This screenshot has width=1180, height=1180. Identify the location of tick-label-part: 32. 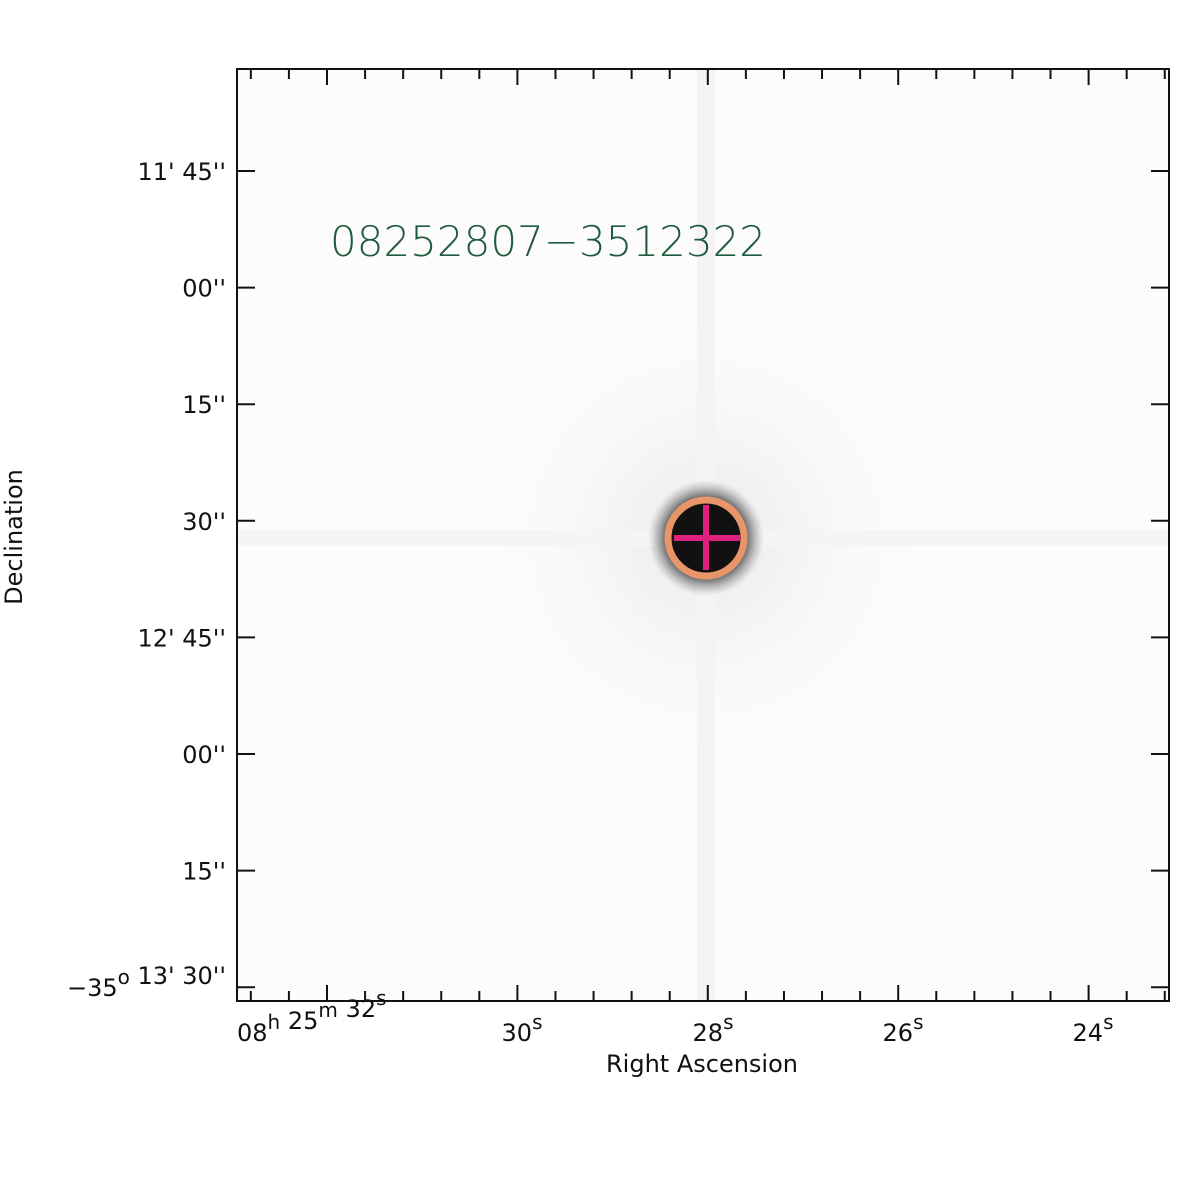
(361, 1009).